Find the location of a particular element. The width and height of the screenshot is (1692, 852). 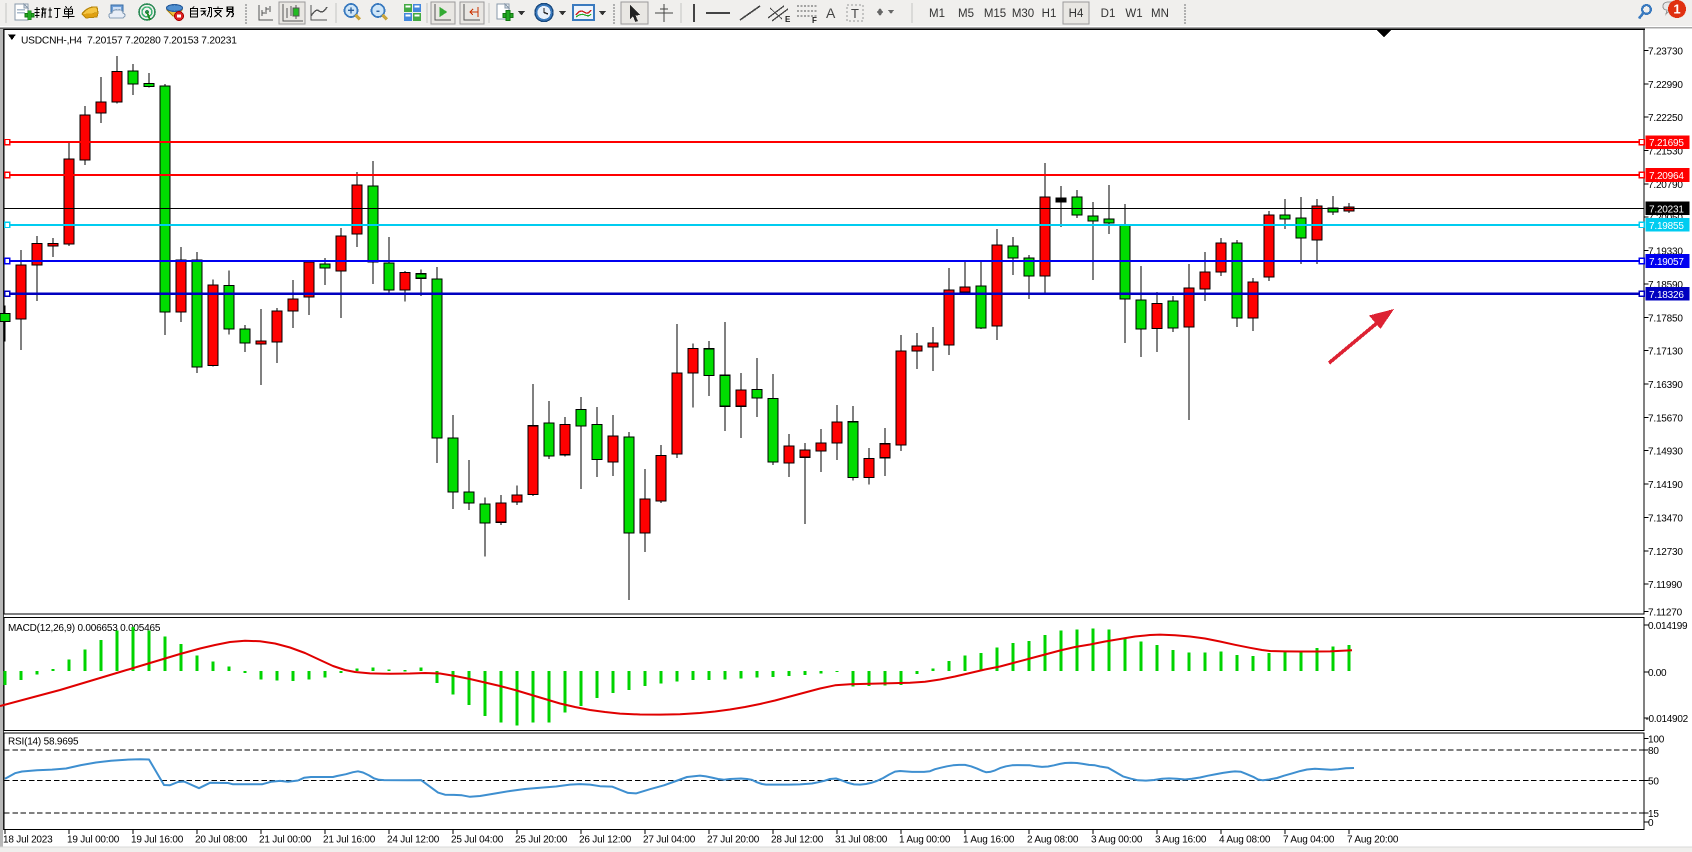

svg-text: 7.20790 is located at coordinates (1665, 185).